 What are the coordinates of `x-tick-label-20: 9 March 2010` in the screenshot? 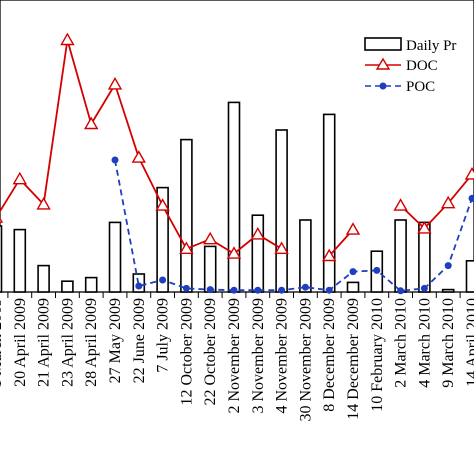 It's located at (448, 343).